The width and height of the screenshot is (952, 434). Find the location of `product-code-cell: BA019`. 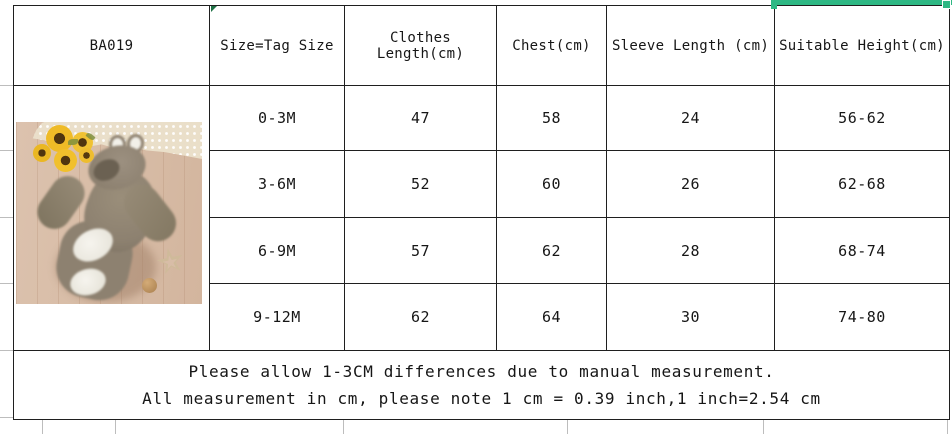

product-code-cell: BA019 is located at coordinates (112, 46).